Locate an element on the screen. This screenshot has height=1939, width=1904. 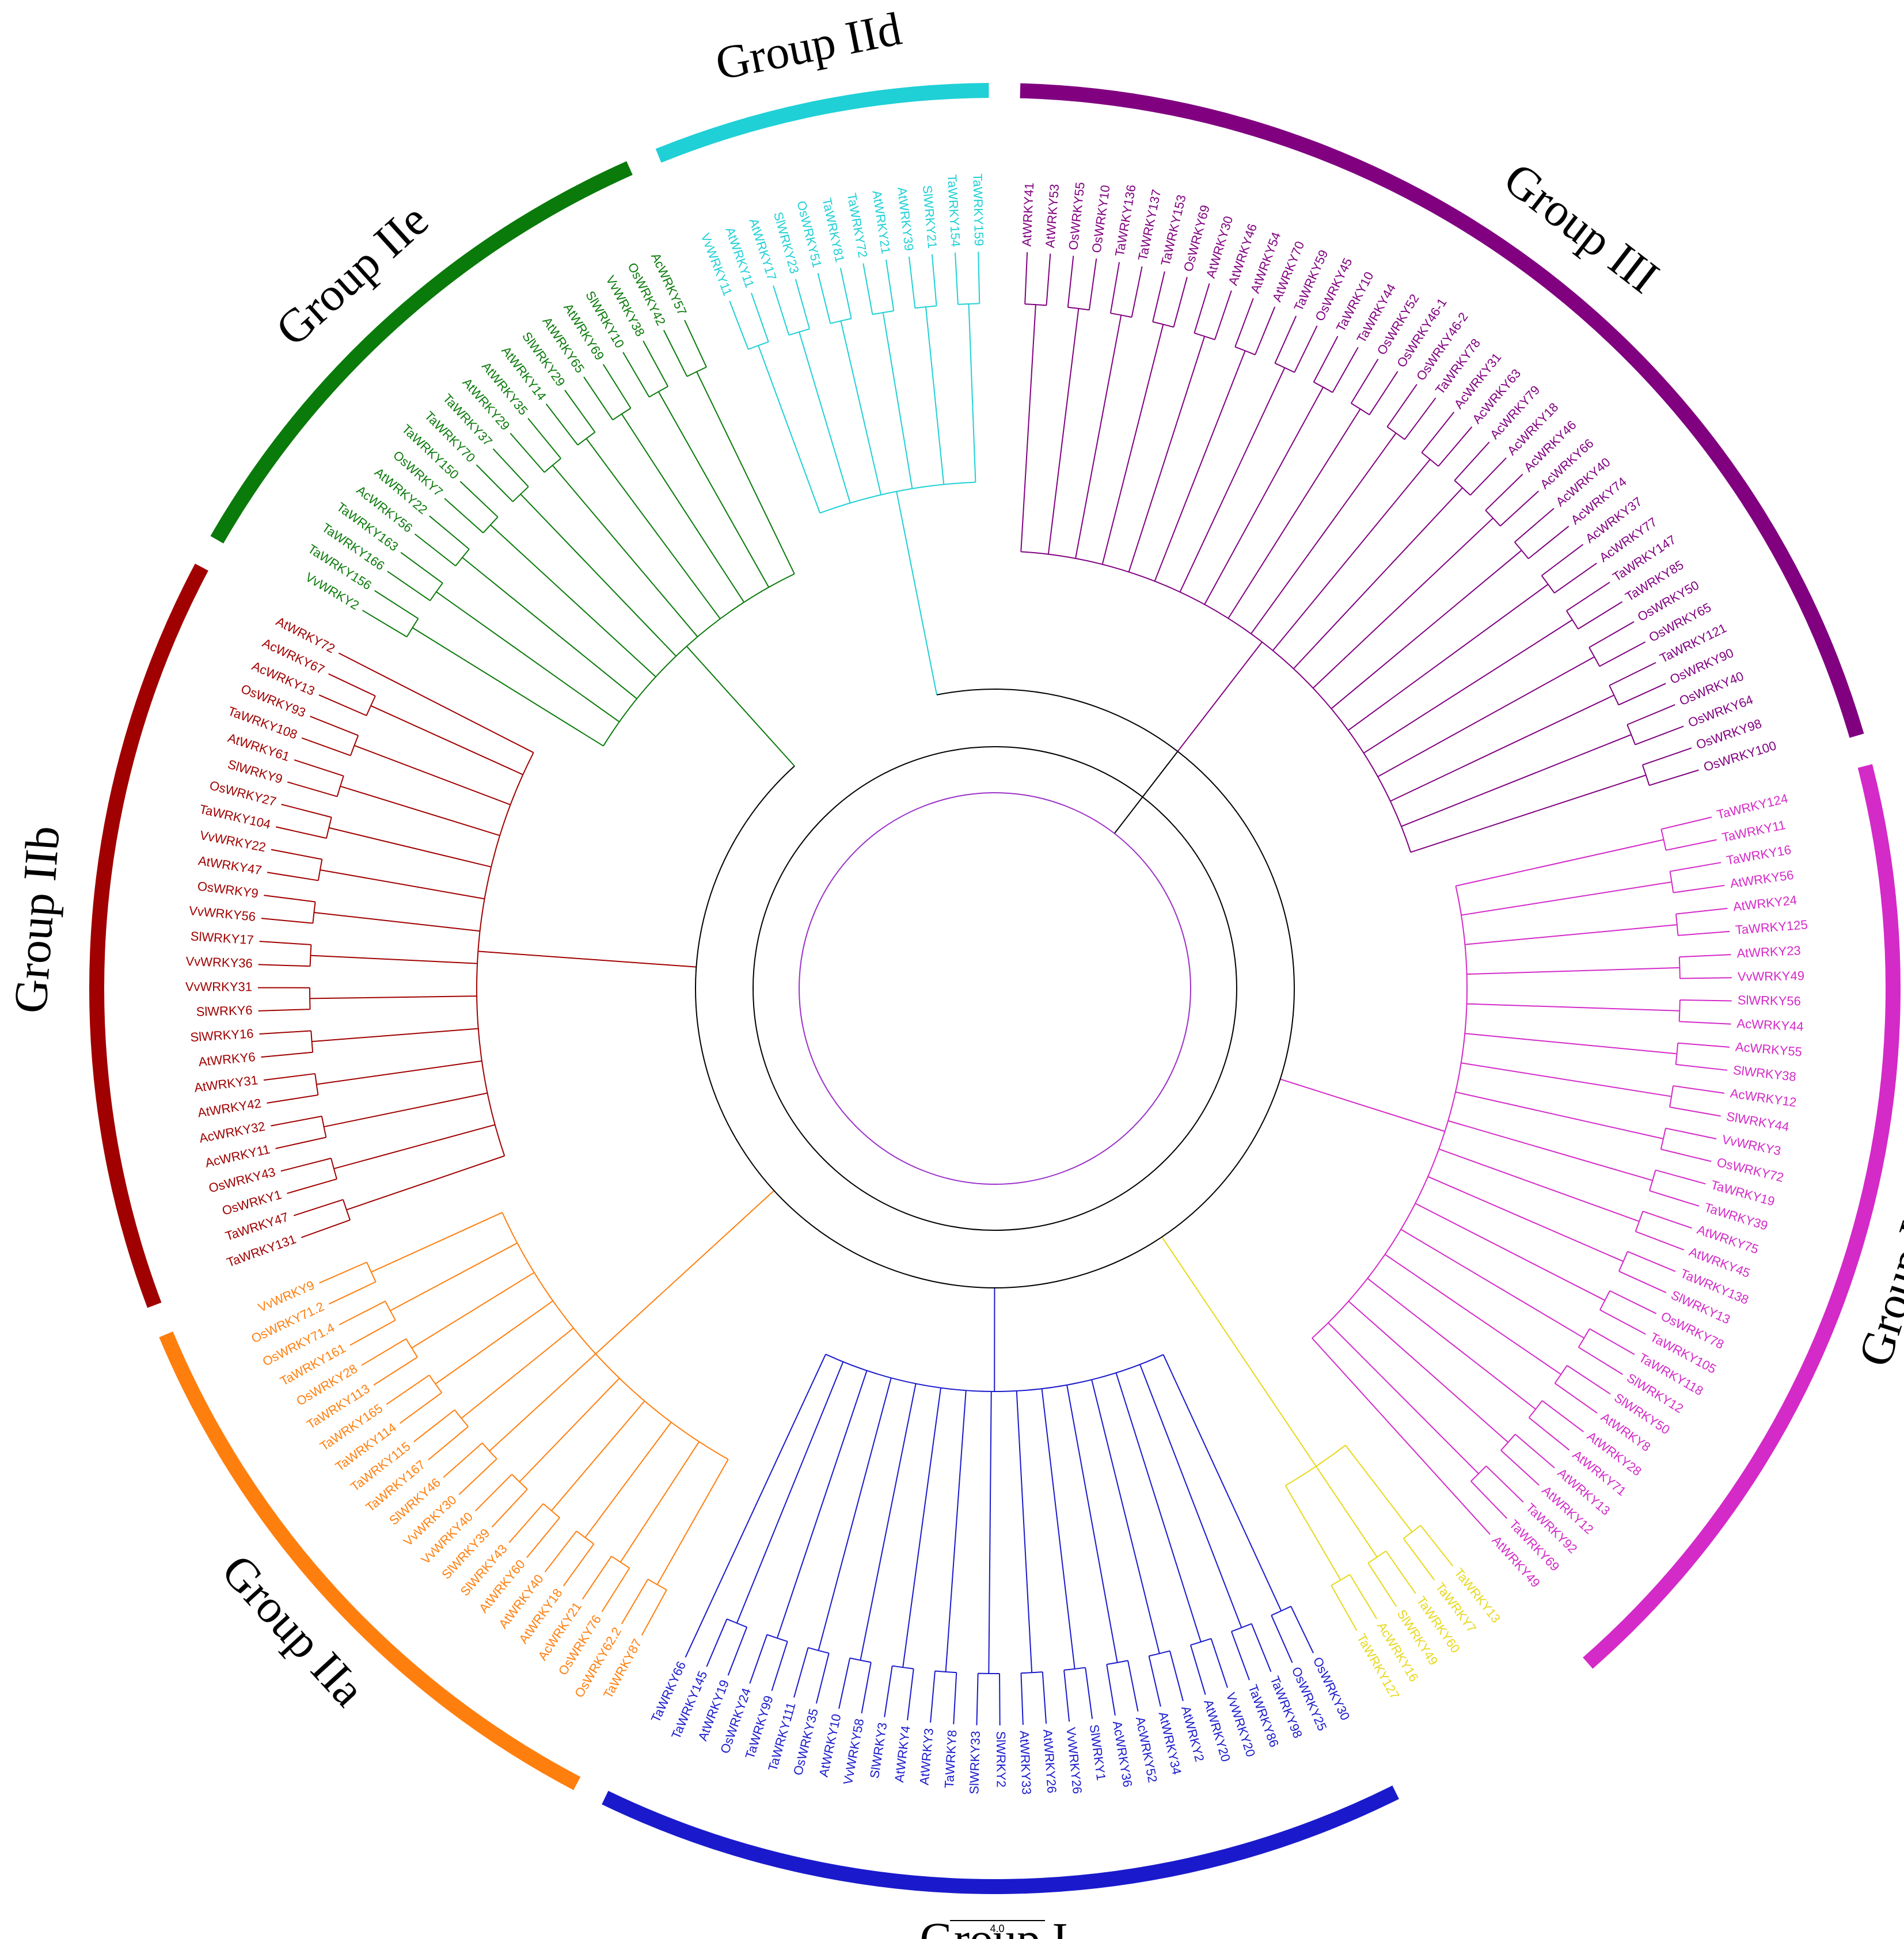
backbone is located at coordinates (995, 989).